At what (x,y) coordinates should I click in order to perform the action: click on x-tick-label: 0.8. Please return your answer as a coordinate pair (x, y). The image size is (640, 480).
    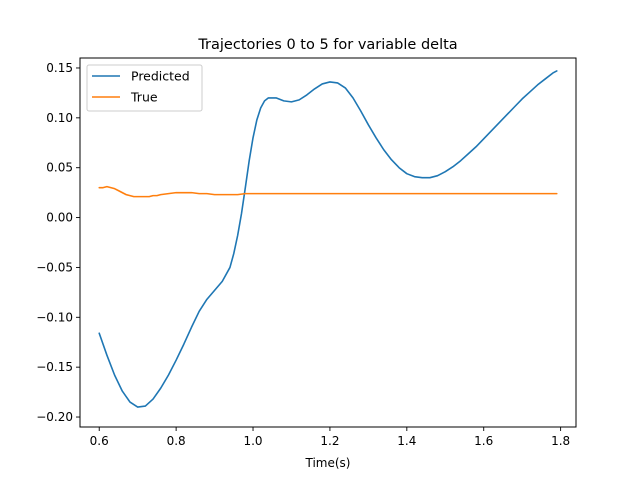
    Looking at the image, I should click on (176, 441).